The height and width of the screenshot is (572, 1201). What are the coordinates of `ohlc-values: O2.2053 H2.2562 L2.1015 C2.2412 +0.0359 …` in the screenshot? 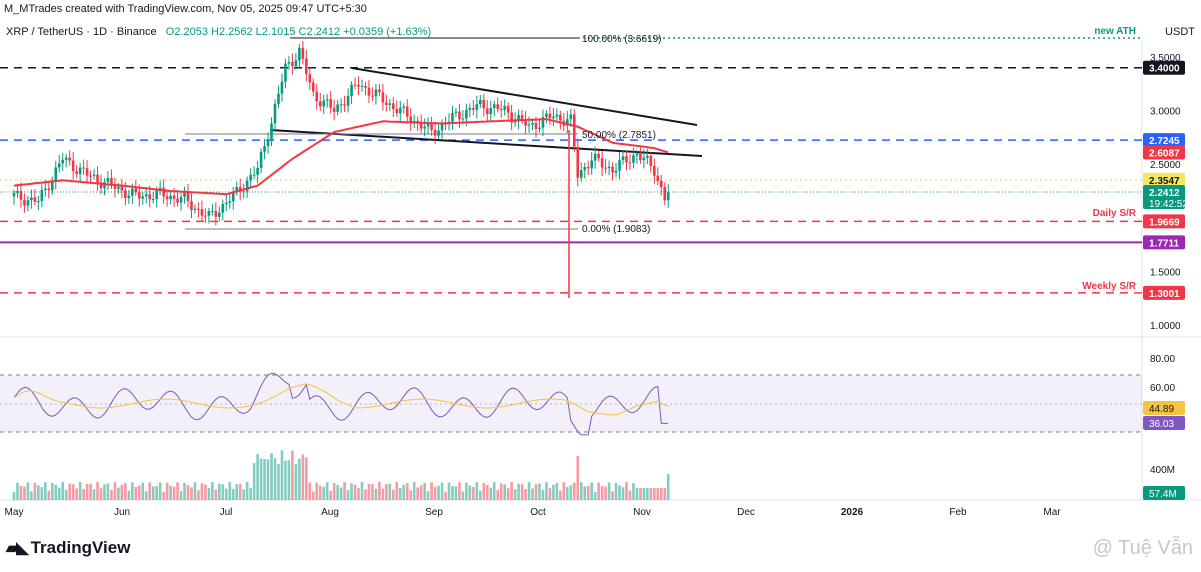 It's located at (298, 32).